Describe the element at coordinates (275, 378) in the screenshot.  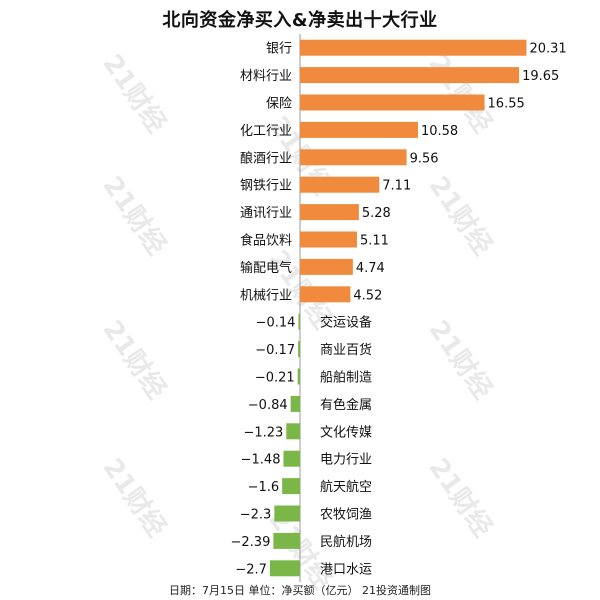
I see `value-label: −0.21` at that location.